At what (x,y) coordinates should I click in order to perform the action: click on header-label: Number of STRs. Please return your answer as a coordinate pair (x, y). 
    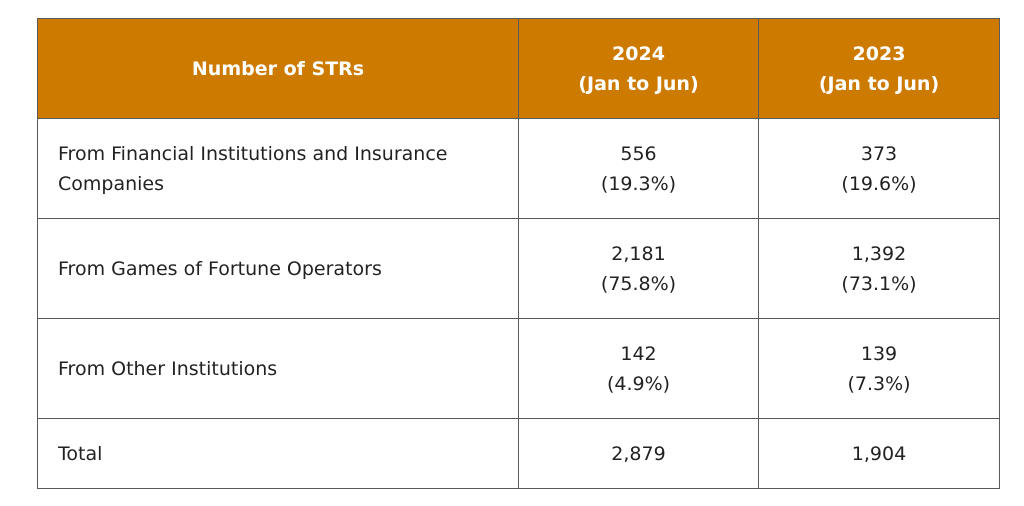
    Looking at the image, I should click on (278, 68).